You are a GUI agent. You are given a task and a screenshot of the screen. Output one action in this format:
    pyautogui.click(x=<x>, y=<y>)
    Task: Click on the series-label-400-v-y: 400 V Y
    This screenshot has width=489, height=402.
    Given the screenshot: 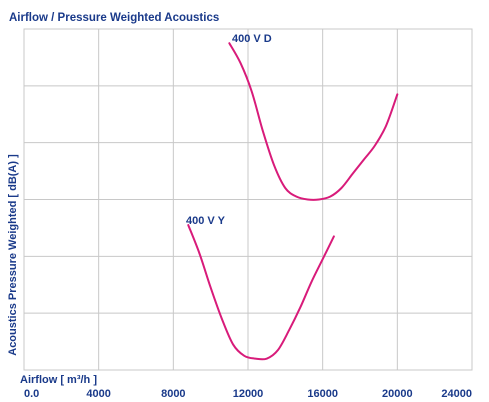 What is the action you would take?
    pyautogui.click(x=206, y=221)
    